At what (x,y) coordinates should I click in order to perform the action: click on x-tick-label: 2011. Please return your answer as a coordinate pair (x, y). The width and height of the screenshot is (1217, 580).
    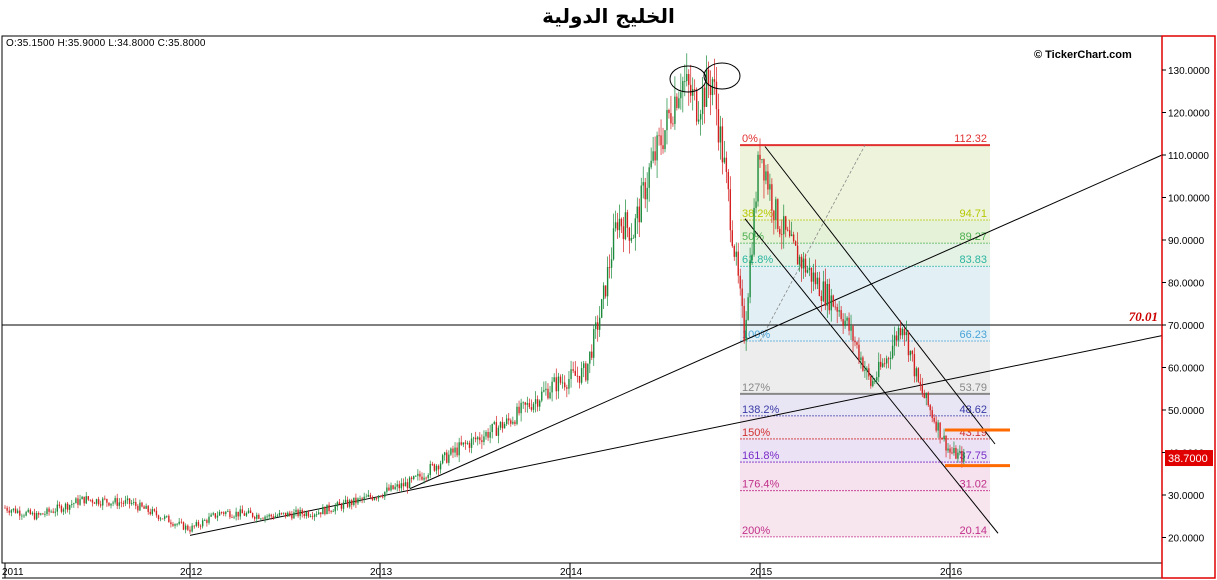
    Looking at the image, I should click on (13, 572).